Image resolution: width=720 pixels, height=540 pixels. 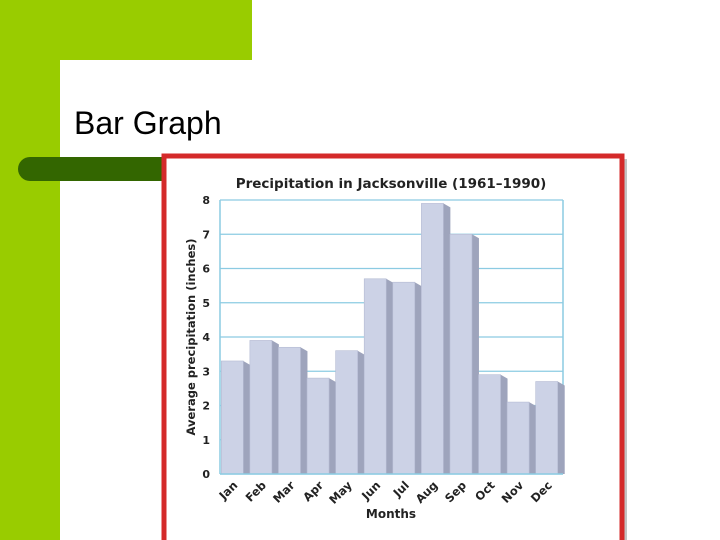 What do you see at coordinates (148, 123) in the screenshot?
I see `slide-title: Bar Graph` at bounding box center [148, 123].